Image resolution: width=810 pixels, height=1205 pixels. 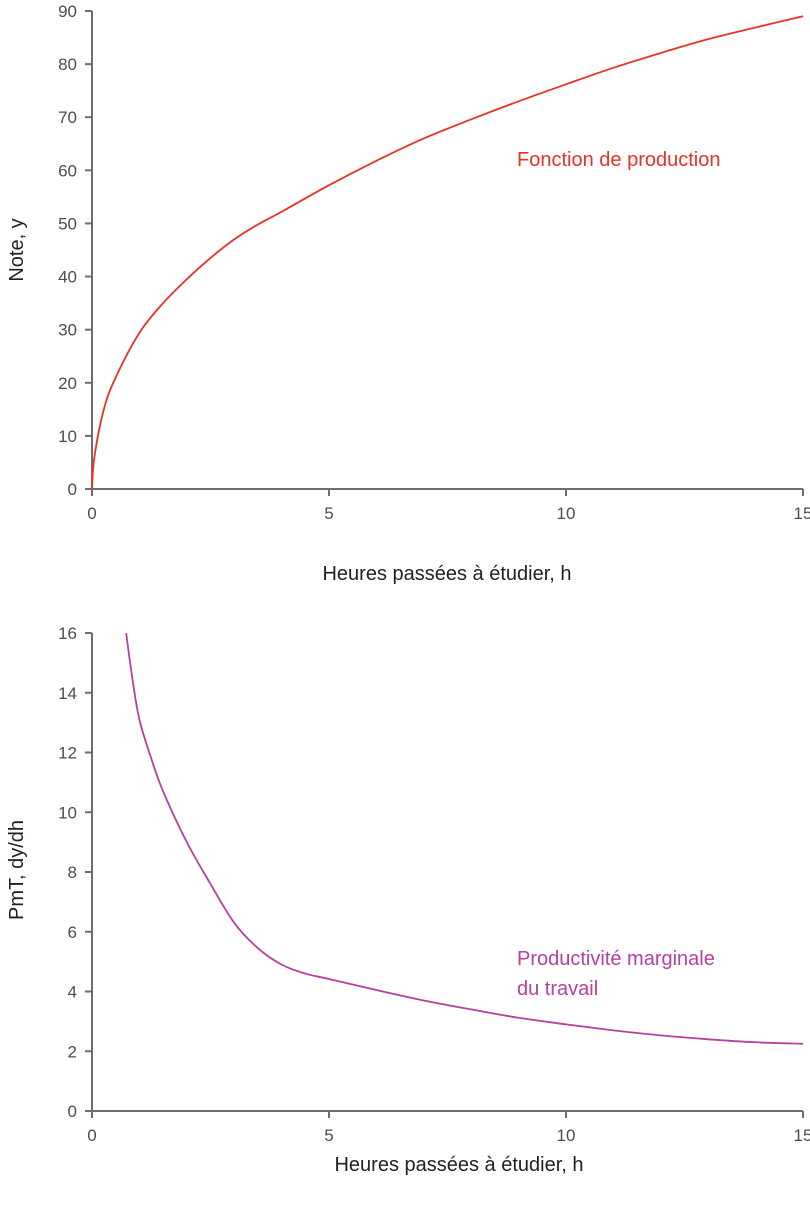 I want to click on y-tick-label: 6, so click(x=72, y=932).